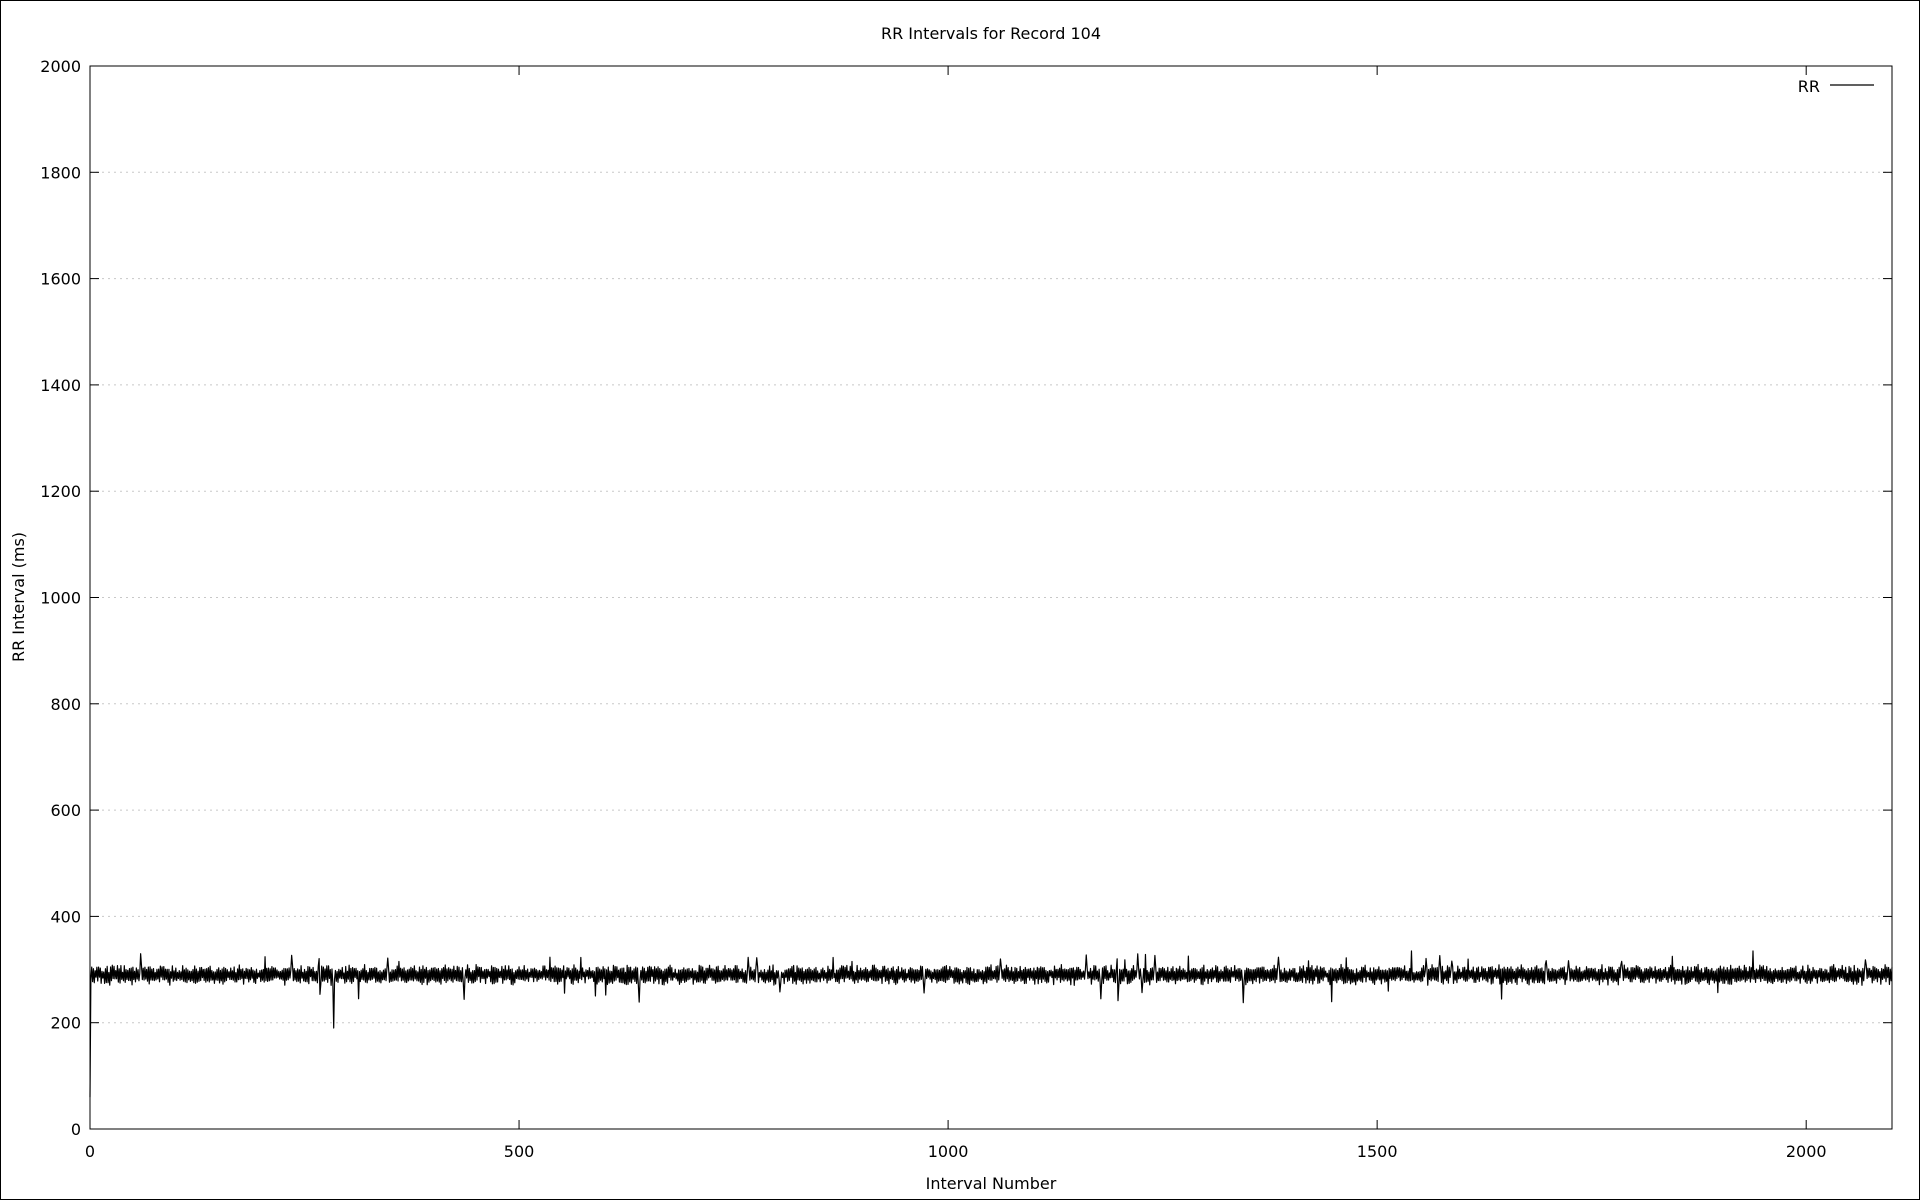  Describe the element at coordinates (948, 1151) in the screenshot. I see `x-tick-label: 1000` at that location.